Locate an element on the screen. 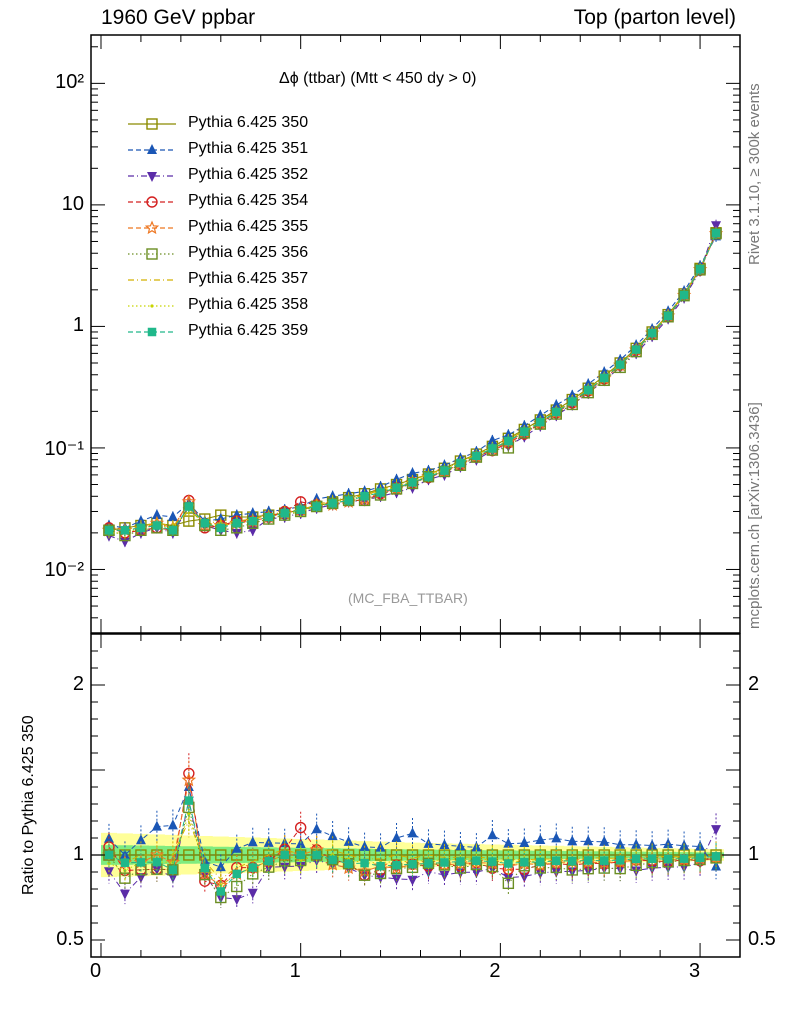 The image size is (786, 1024). ratio-panel-content is located at coordinates (415, 831).